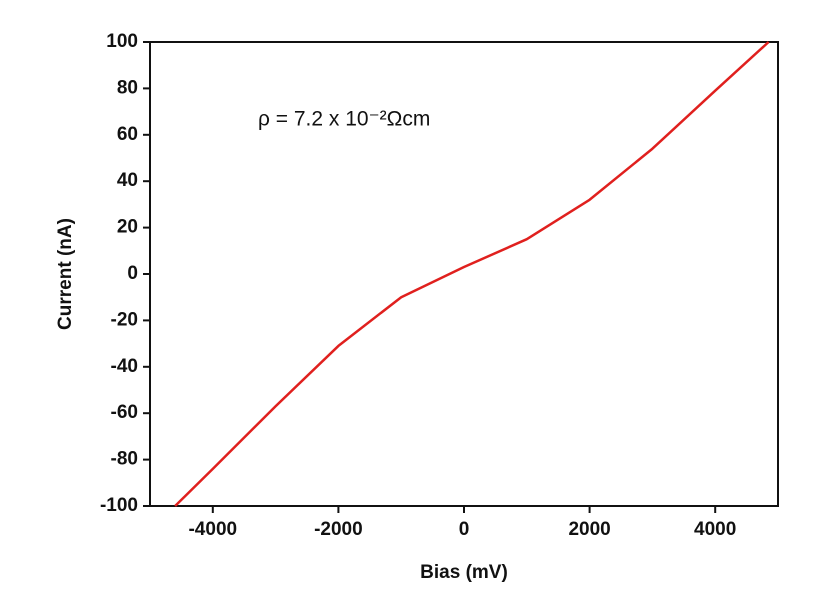 The width and height of the screenshot is (830, 596). Describe the element at coordinates (65, 274) in the screenshot. I see `y-axis-label: Current (nA)` at that location.